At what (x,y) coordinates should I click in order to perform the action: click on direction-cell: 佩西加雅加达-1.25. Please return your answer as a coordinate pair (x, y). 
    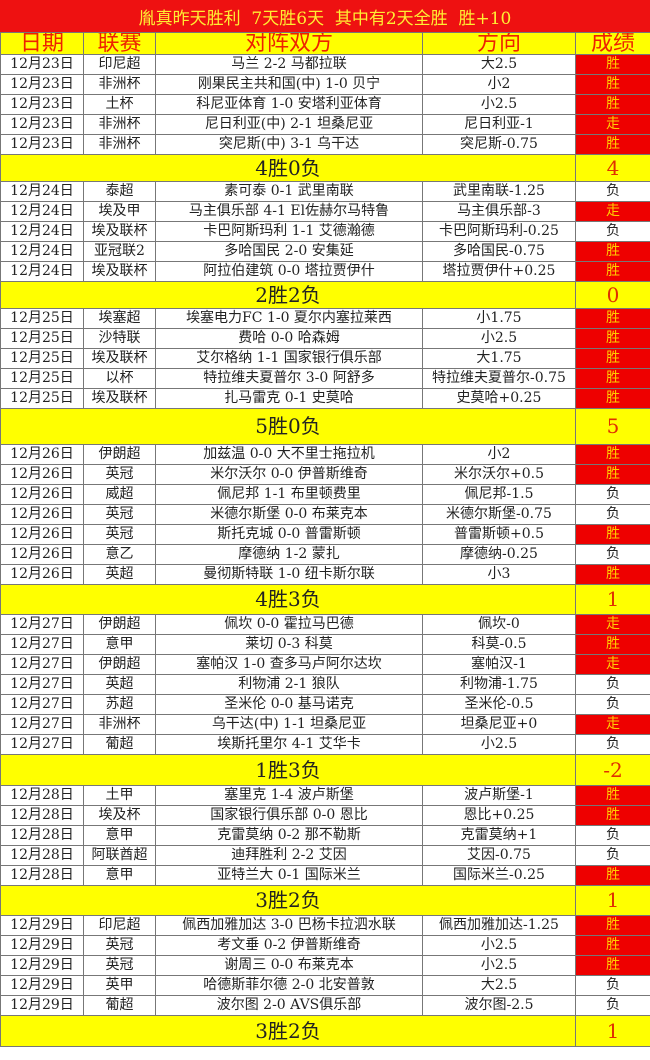
    Looking at the image, I should click on (499, 925).